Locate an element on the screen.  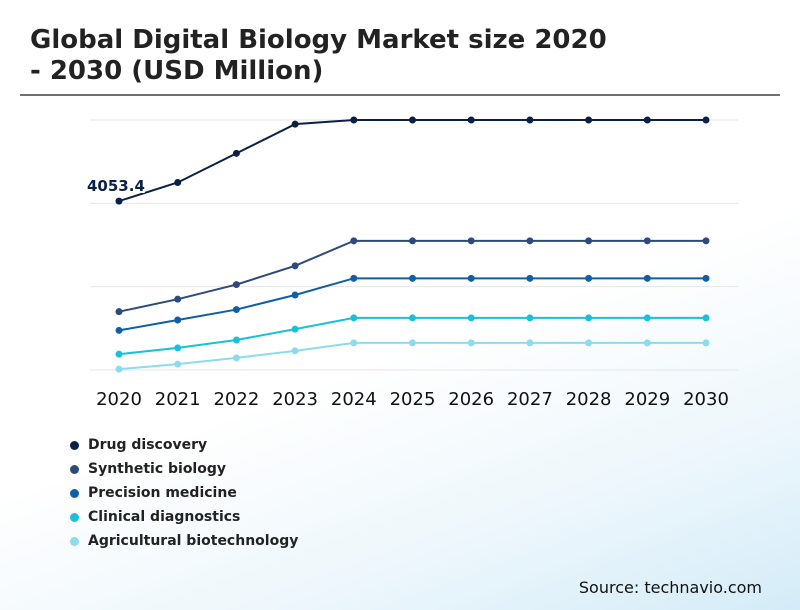
legend-label: Agricultural biotechnology is located at coordinates (193, 541).